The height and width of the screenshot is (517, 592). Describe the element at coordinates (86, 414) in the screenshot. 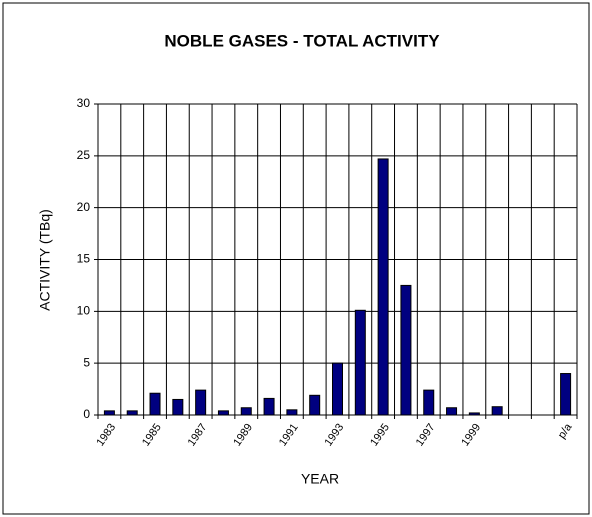

I see `y-tick-label: 0` at that location.